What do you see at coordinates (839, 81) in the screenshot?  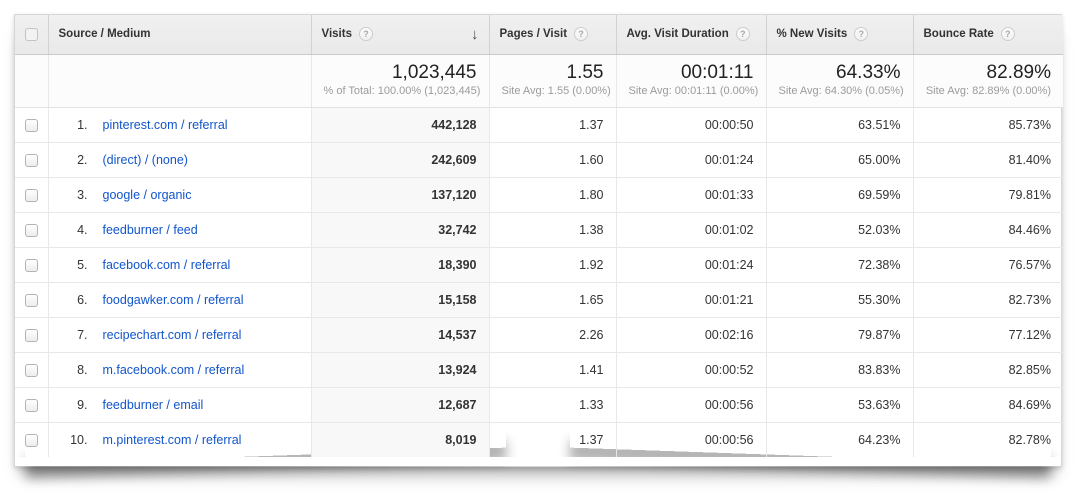 I see `summary-new-visits-cell: 64.33% Site Avg: 64.30% (0.05%)` at bounding box center [839, 81].